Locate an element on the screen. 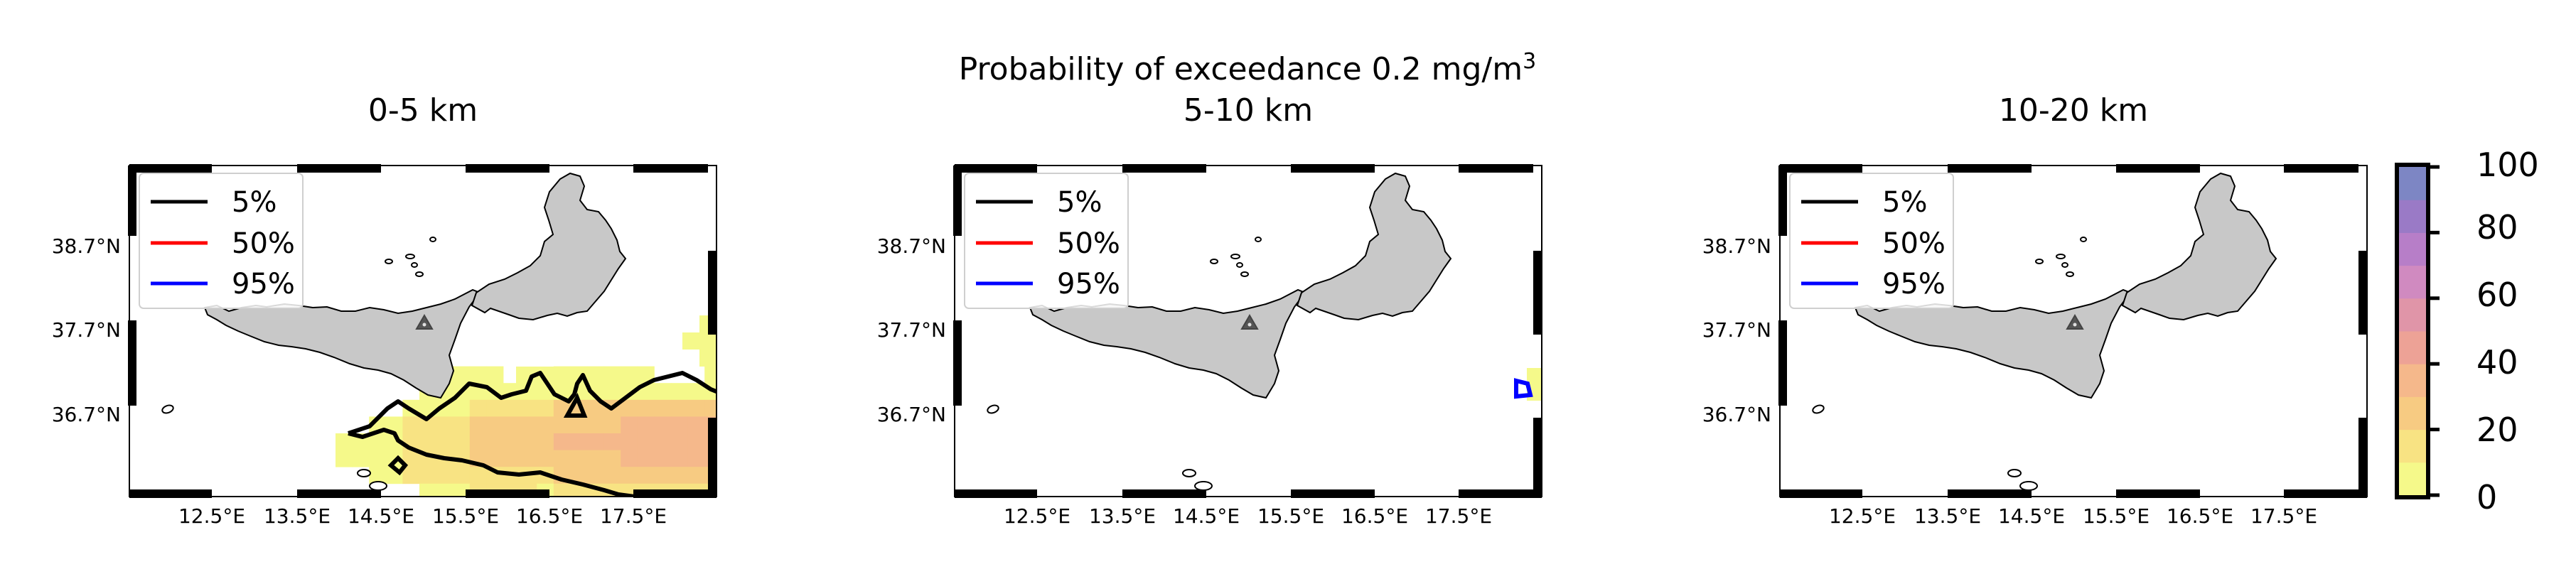 The height and width of the screenshot is (574, 2576). sicily is located at coordinates (1167, 343).